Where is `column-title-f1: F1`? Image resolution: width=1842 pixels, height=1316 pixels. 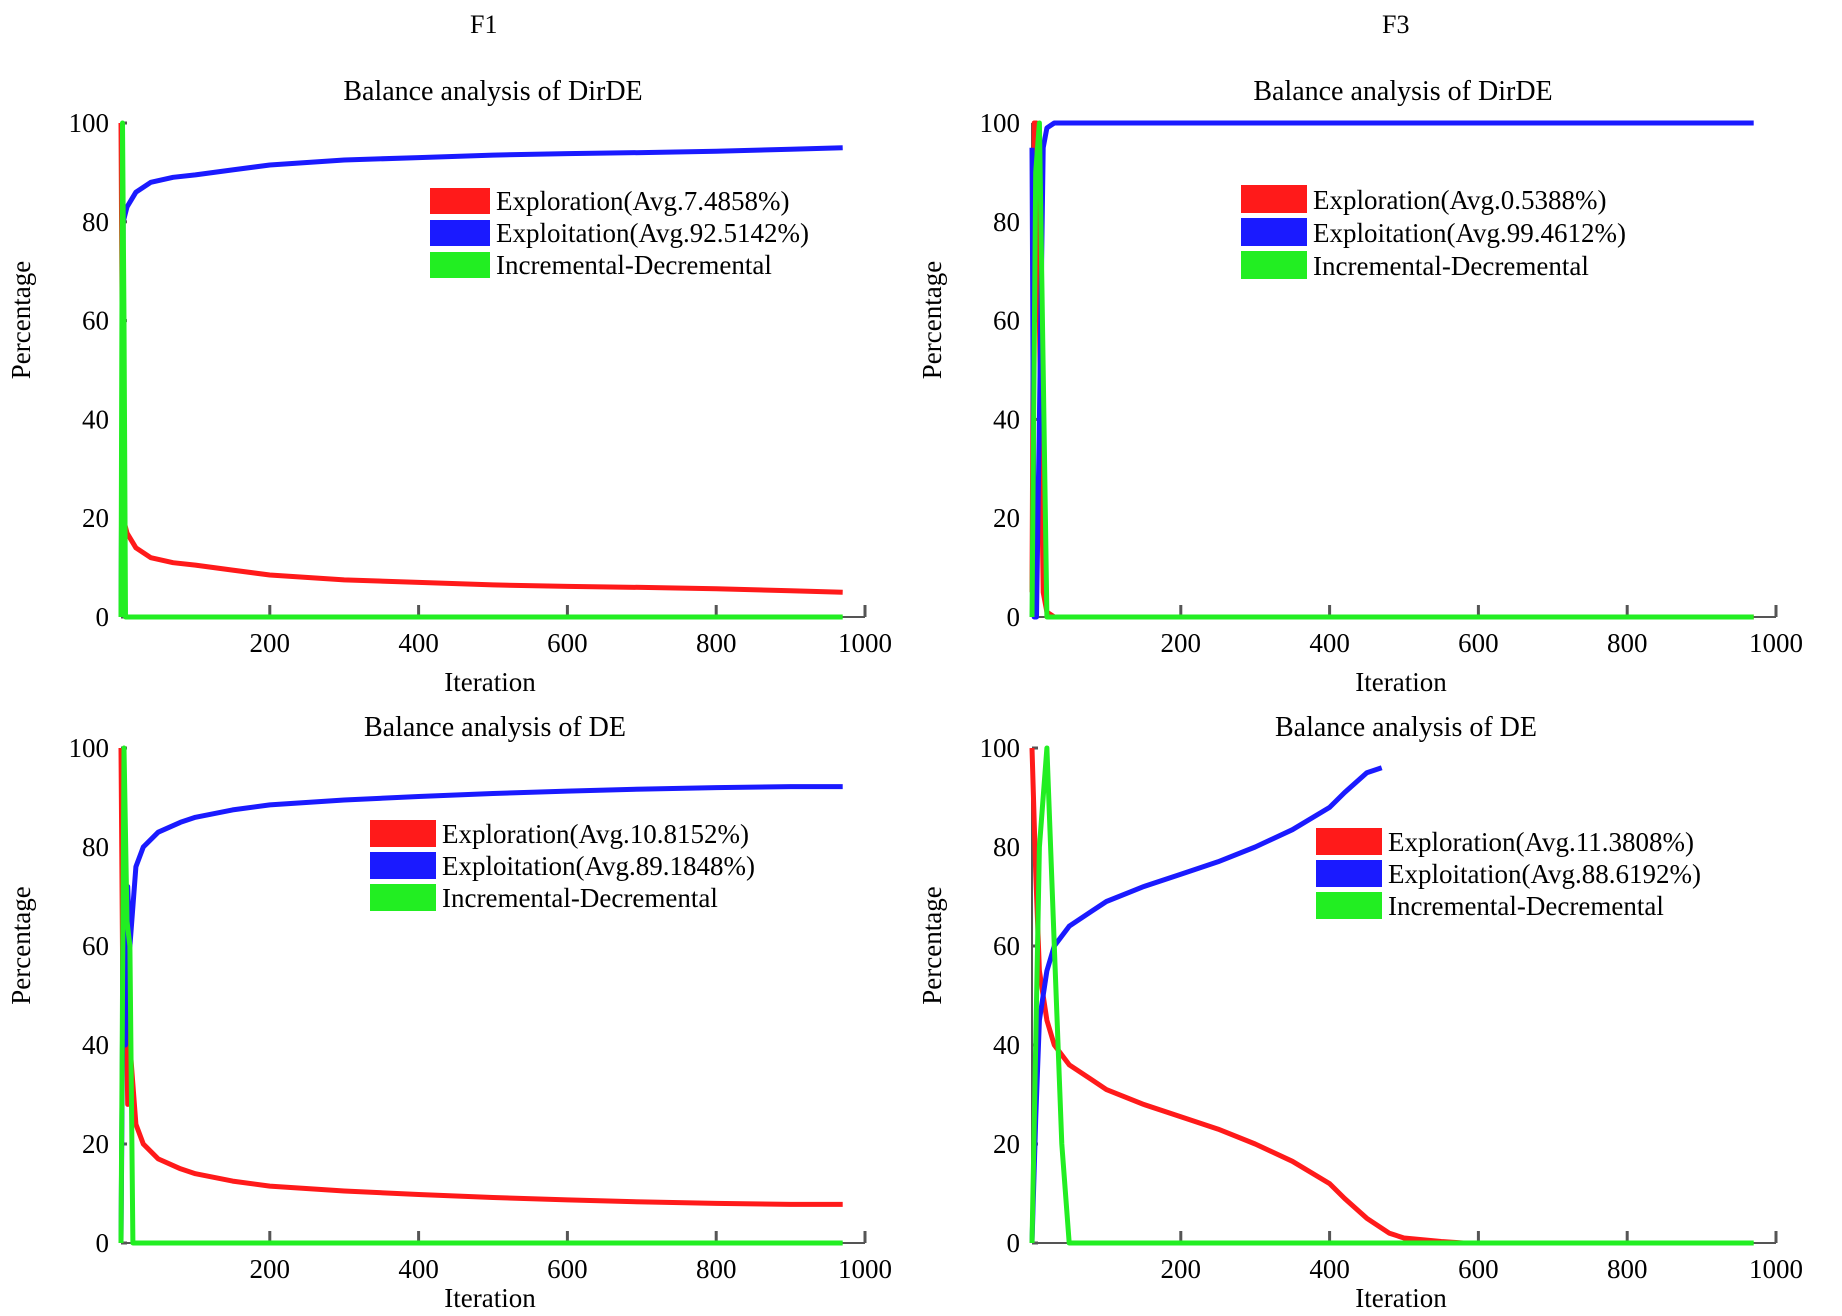
column-title-f1: F1 is located at coordinates (484, 24).